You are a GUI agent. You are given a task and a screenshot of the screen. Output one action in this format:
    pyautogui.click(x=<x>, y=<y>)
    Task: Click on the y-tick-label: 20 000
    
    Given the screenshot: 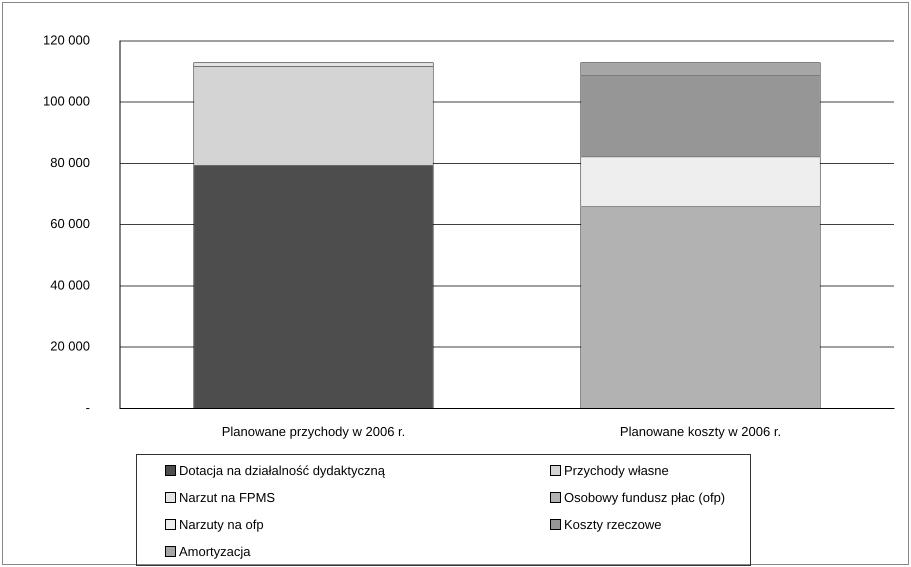 What is the action you would take?
    pyautogui.click(x=70, y=346)
    